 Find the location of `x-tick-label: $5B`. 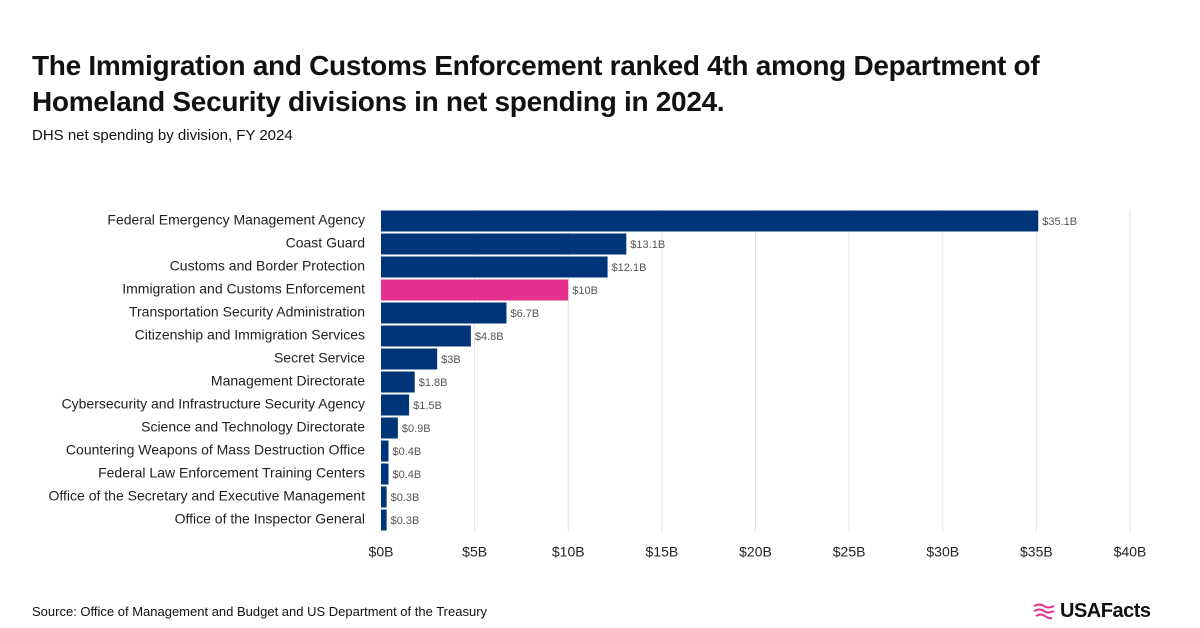

x-tick-label: $5B is located at coordinates (474, 552).